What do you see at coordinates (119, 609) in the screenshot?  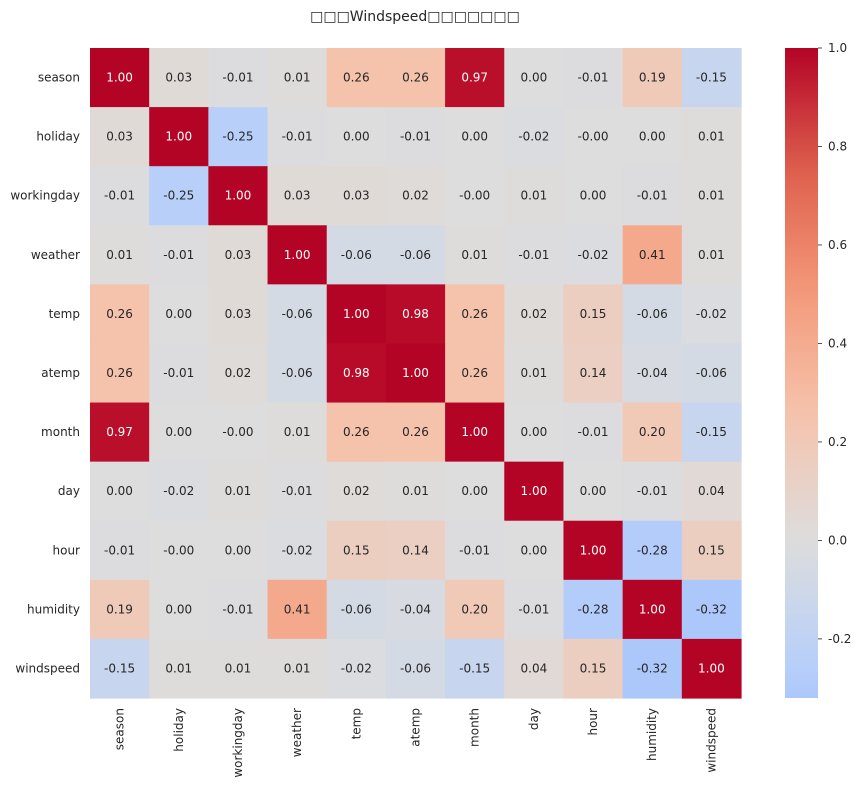 I see `heatmap-value-label: 0.19` at bounding box center [119, 609].